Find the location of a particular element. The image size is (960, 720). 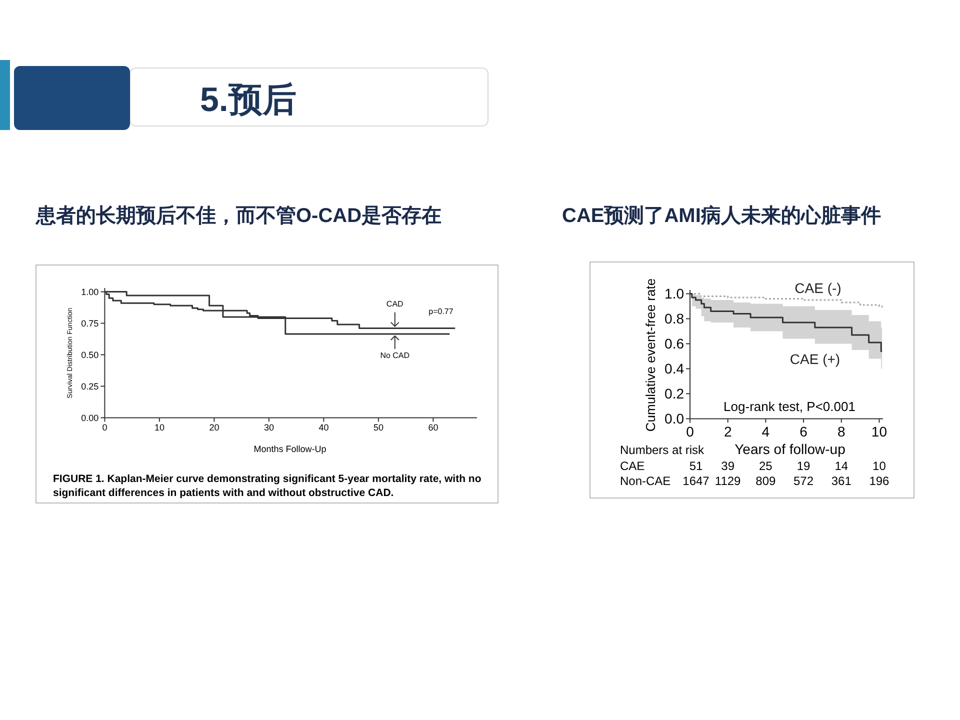

y-tick-label: 0.2 is located at coordinates (674, 394).